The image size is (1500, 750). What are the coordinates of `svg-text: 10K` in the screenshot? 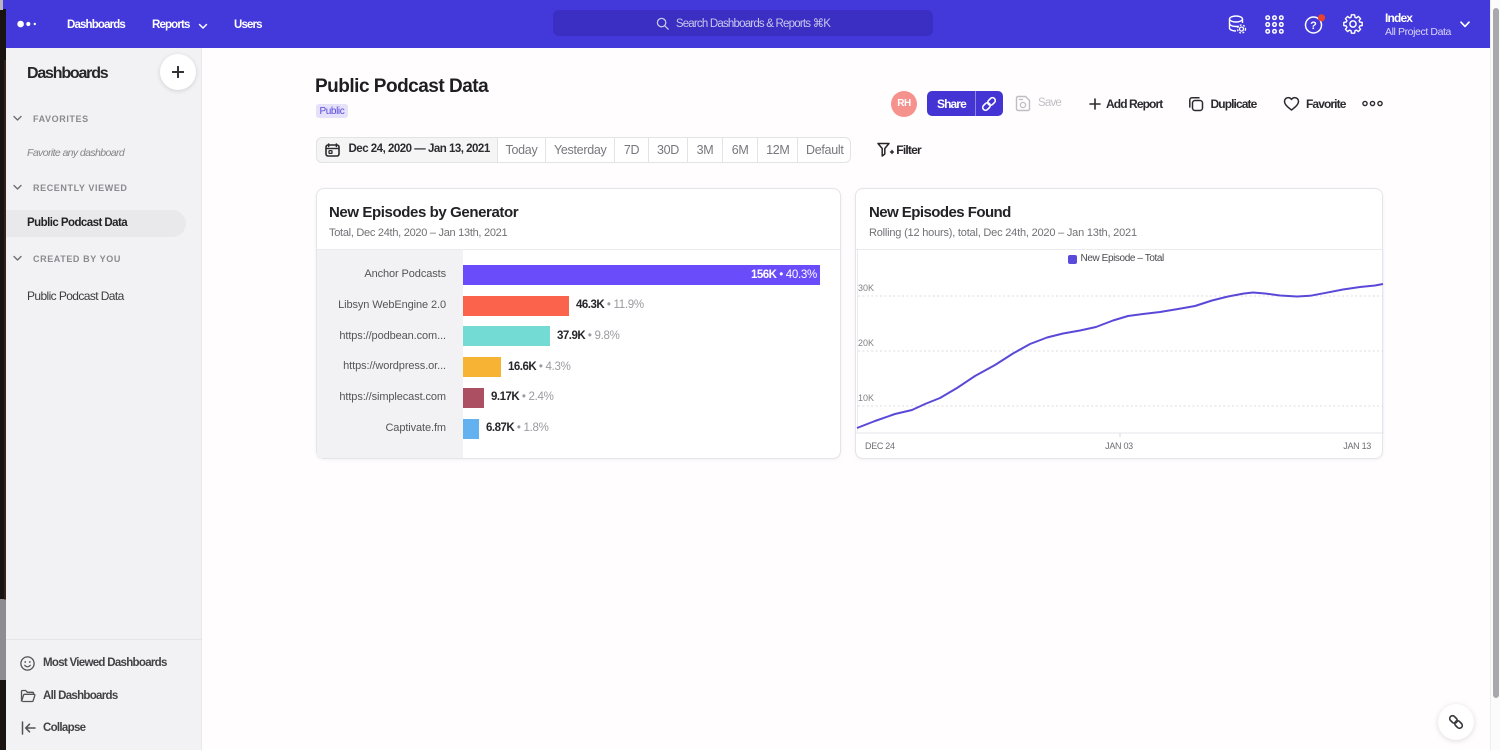 It's located at (866, 398).